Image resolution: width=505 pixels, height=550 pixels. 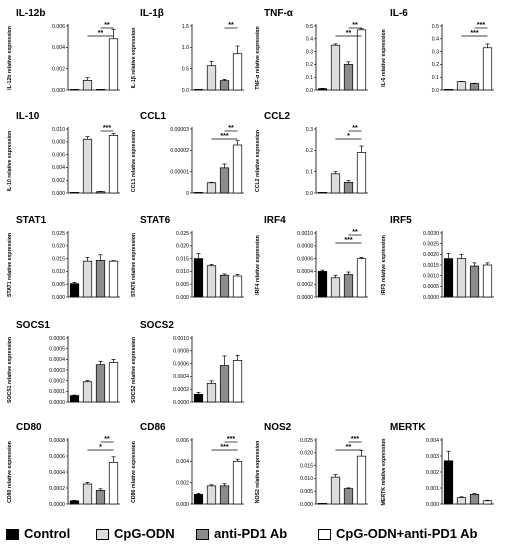 What do you see at coordinates (152, 13) in the screenshot?
I see `panel-title-il-1: IL-1β` at bounding box center [152, 13].